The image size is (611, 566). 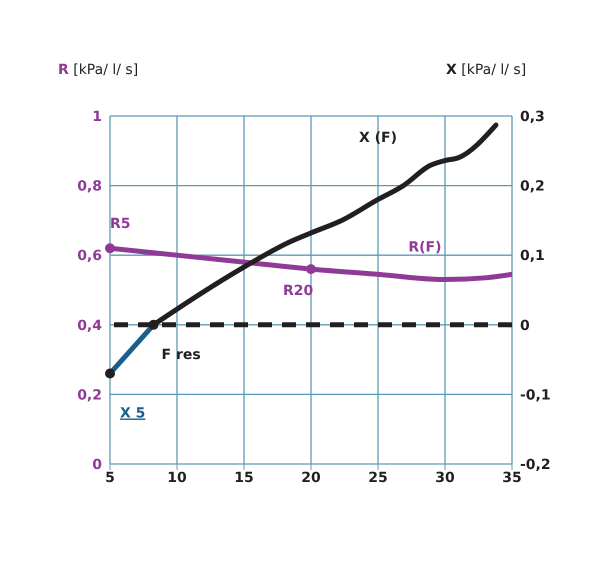 What do you see at coordinates (110, 478) in the screenshot?
I see `x-tick-label: 5` at bounding box center [110, 478].